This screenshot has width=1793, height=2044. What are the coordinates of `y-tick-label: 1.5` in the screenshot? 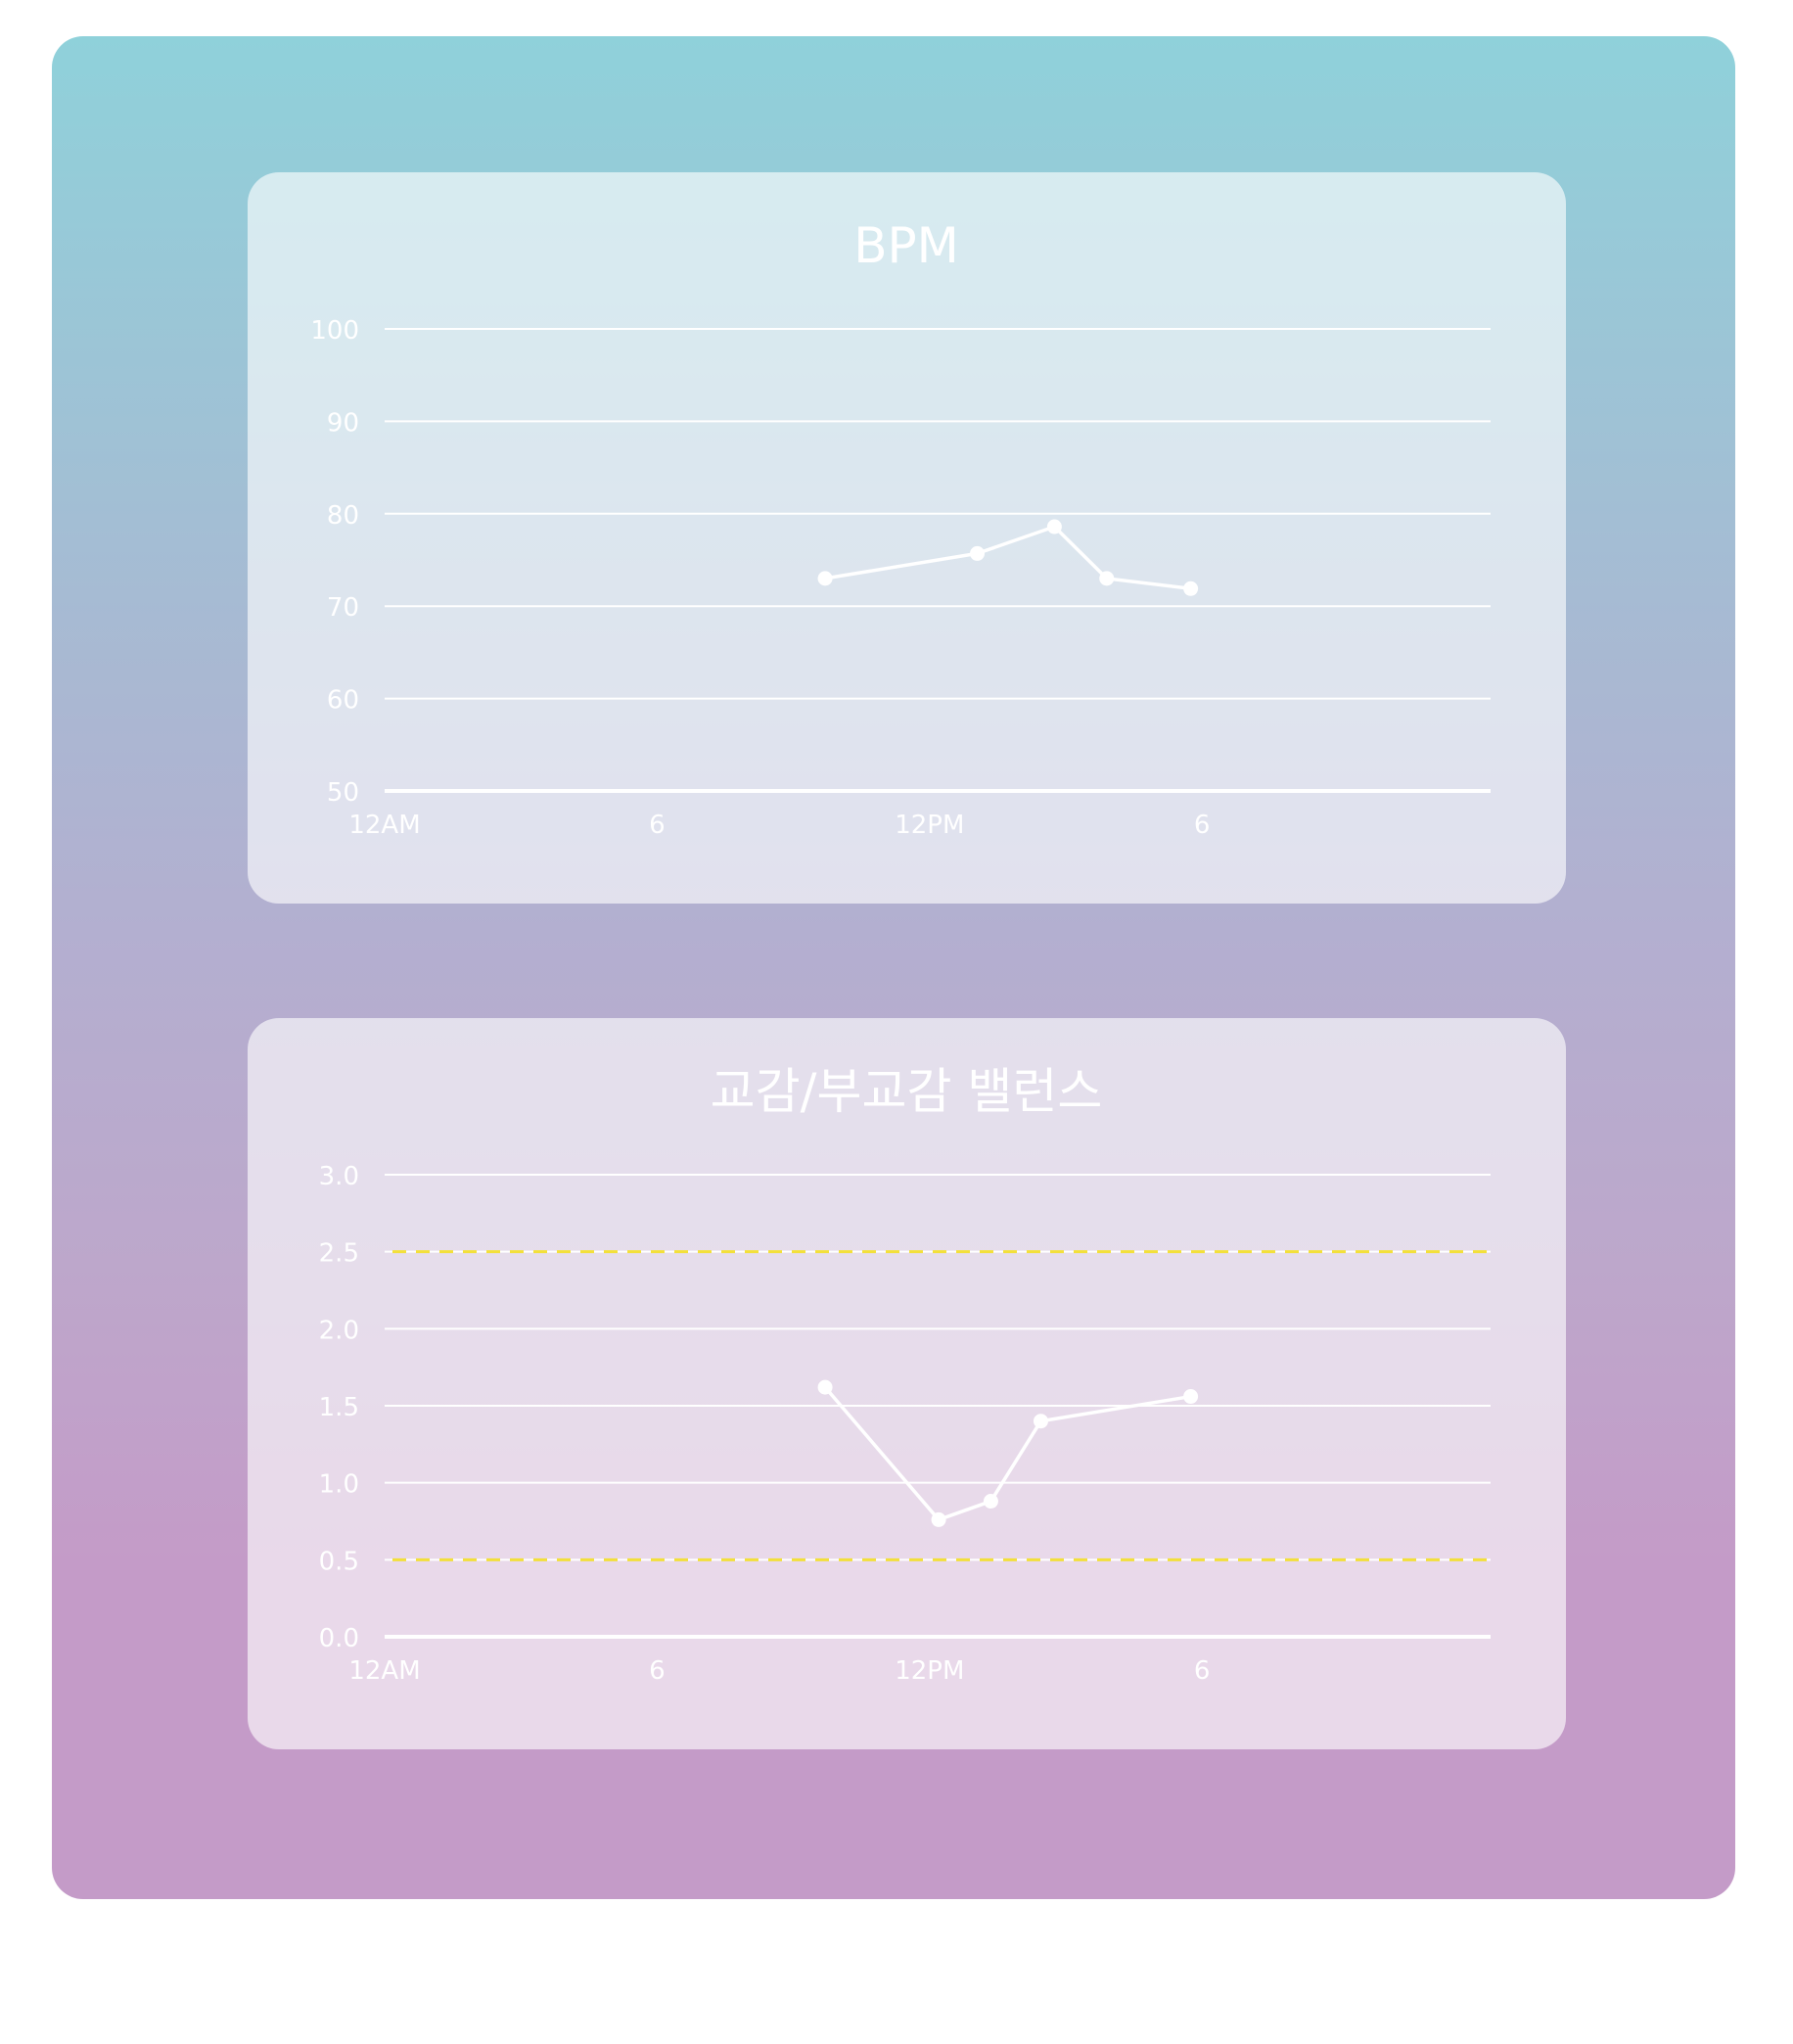 It's located at (339, 1407).